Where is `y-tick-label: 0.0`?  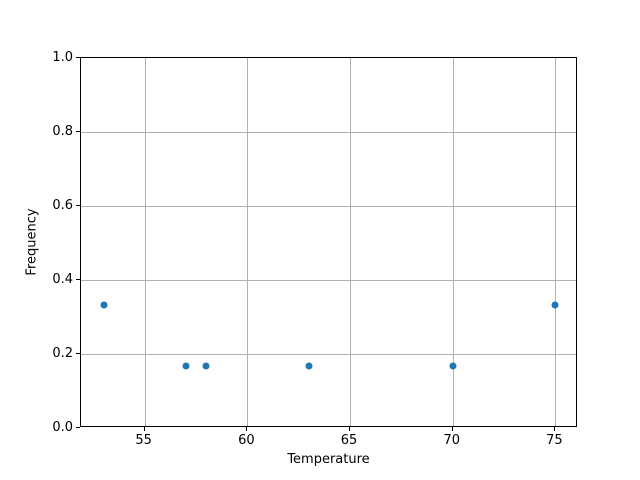
y-tick-label: 0.0 is located at coordinates (62, 427).